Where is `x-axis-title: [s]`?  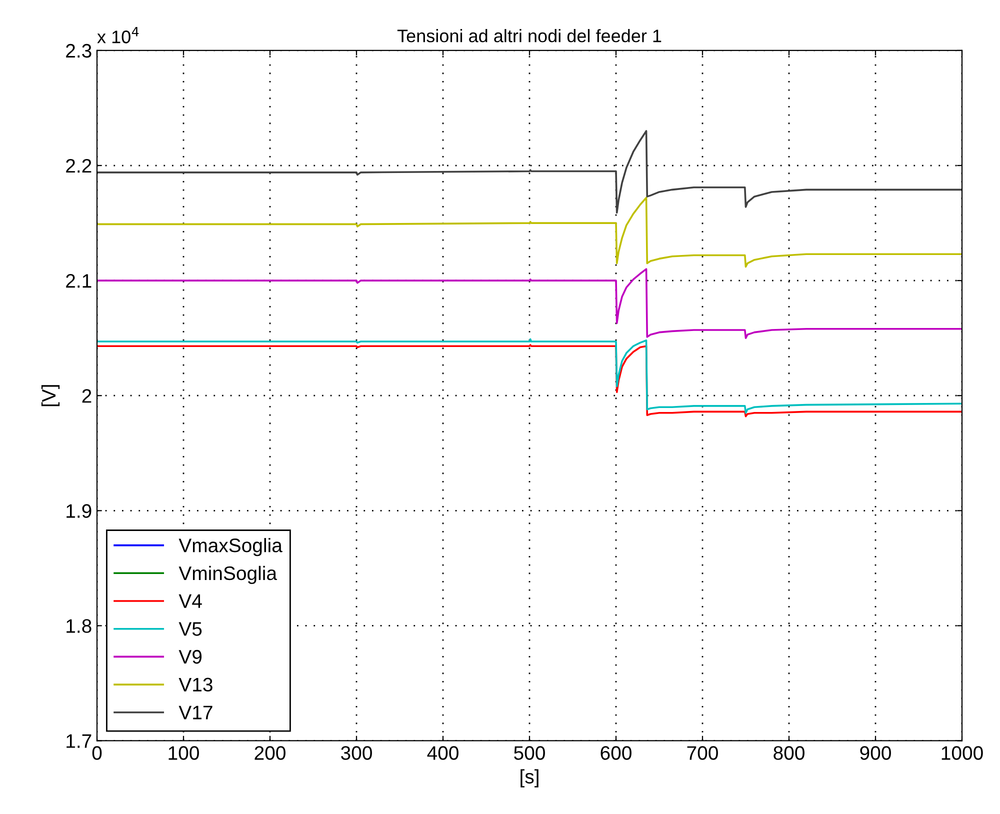
x-axis-title: [s] is located at coordinates (529, 778).